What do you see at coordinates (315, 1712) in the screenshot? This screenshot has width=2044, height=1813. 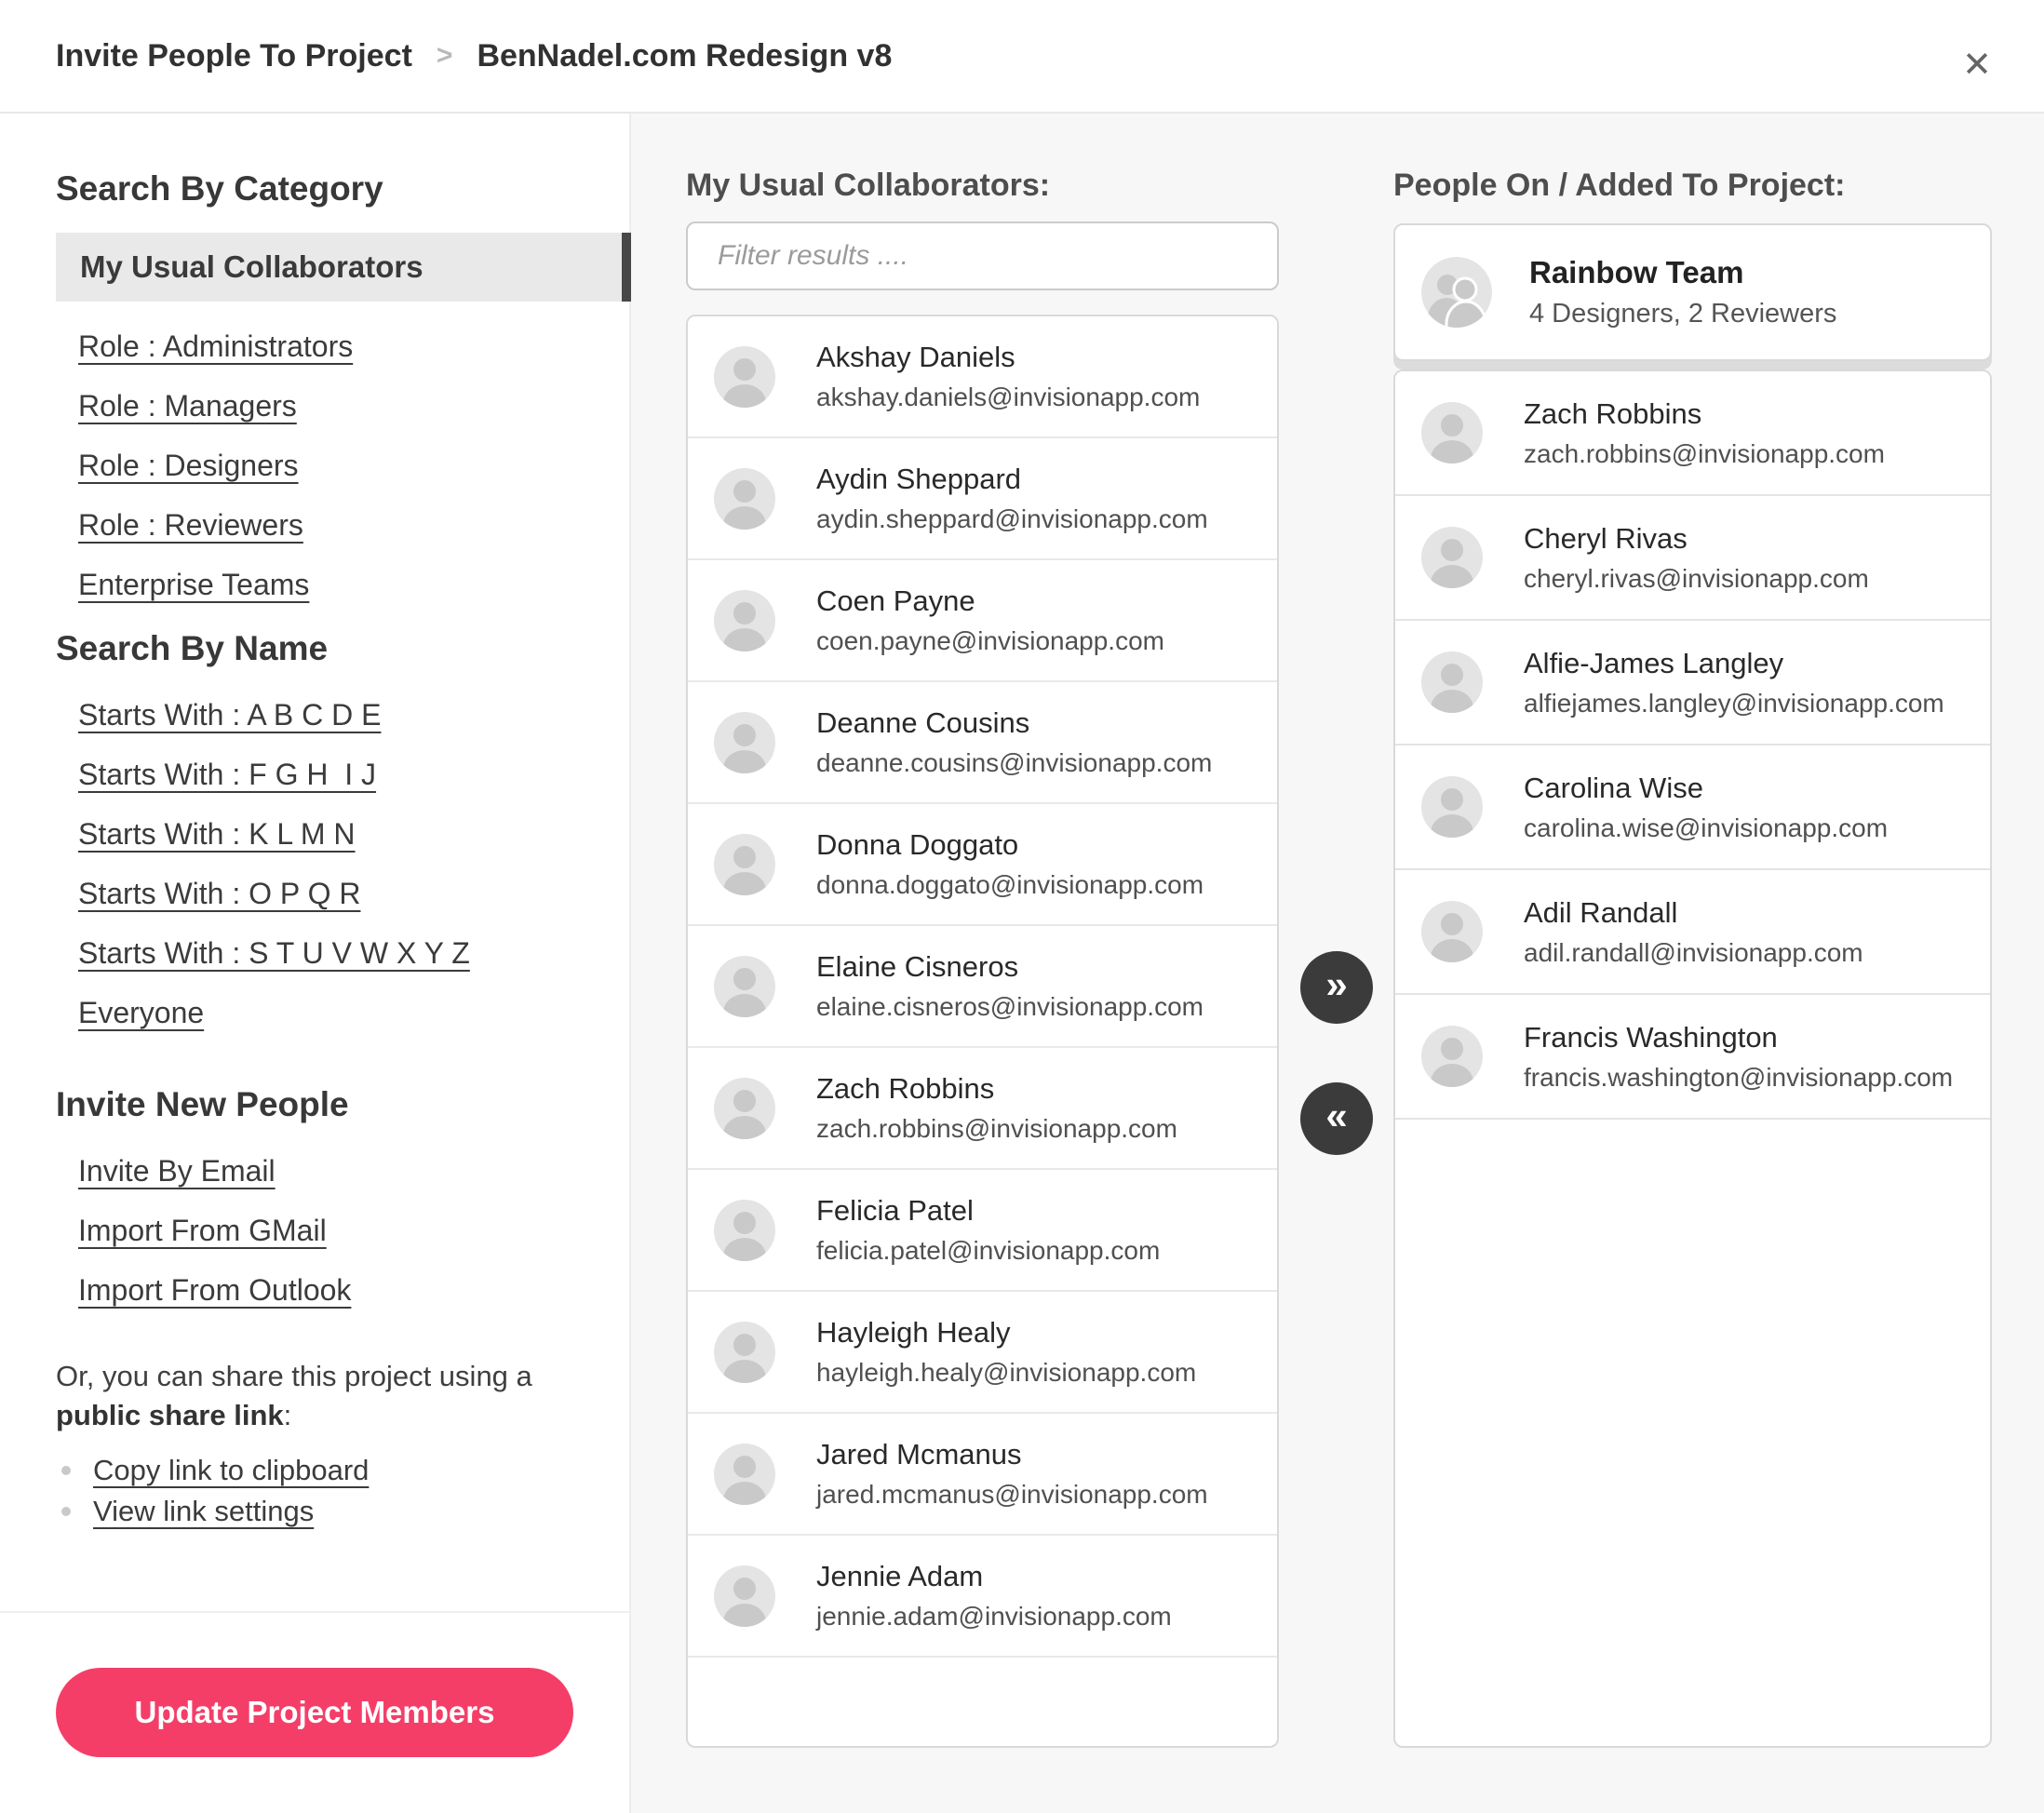 I see `update-project-members-button: Update Project Members` at bounding box center [315, 1712].